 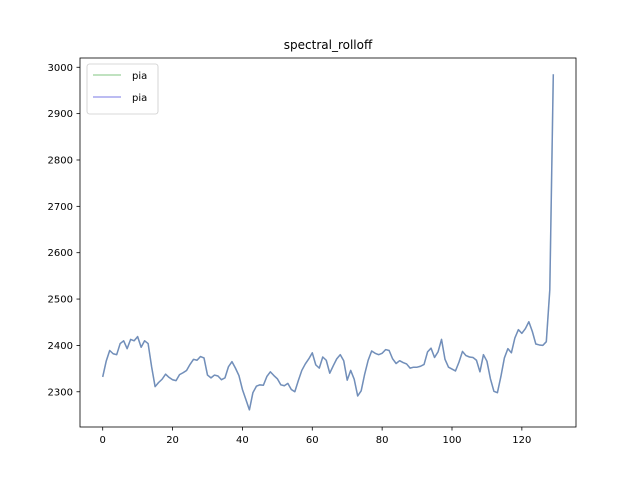 I want to click on y-tick-label: 2800, so click(x=60, y=160).